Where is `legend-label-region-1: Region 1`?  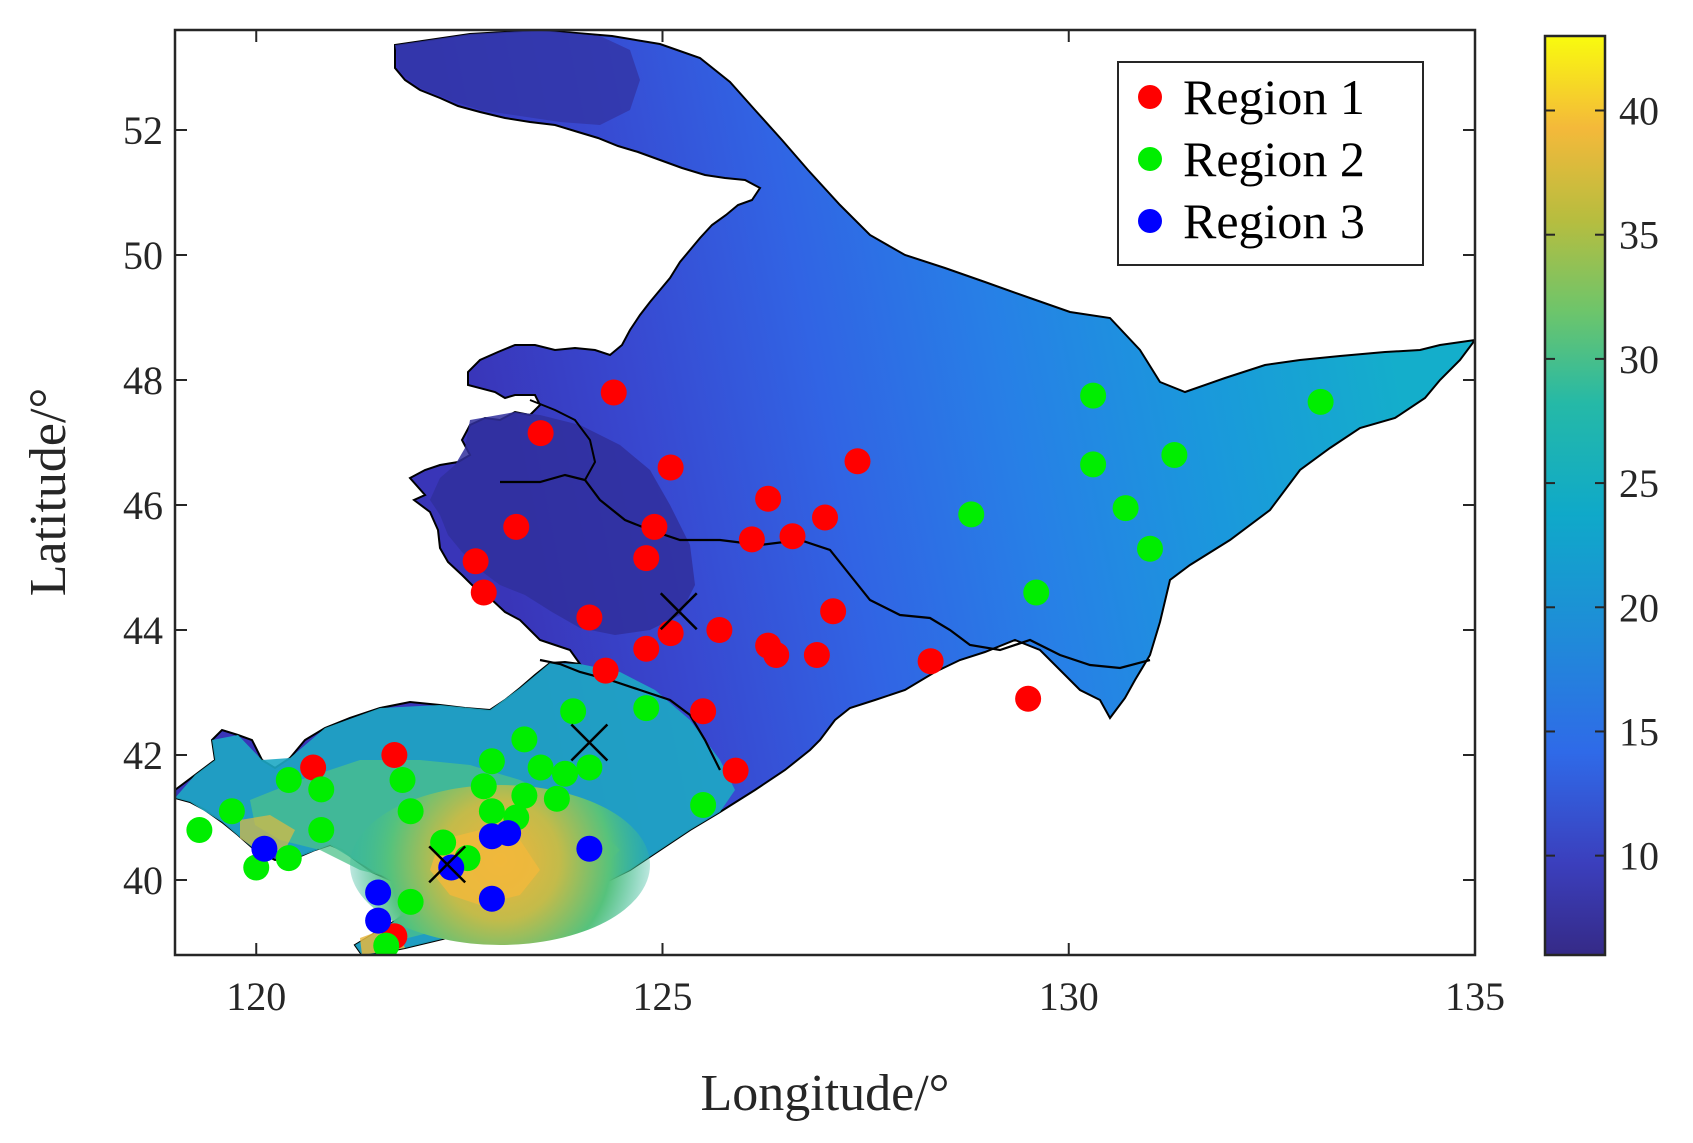
legend-label-region-1: Region 1 is located at coordinates (1274, 97).